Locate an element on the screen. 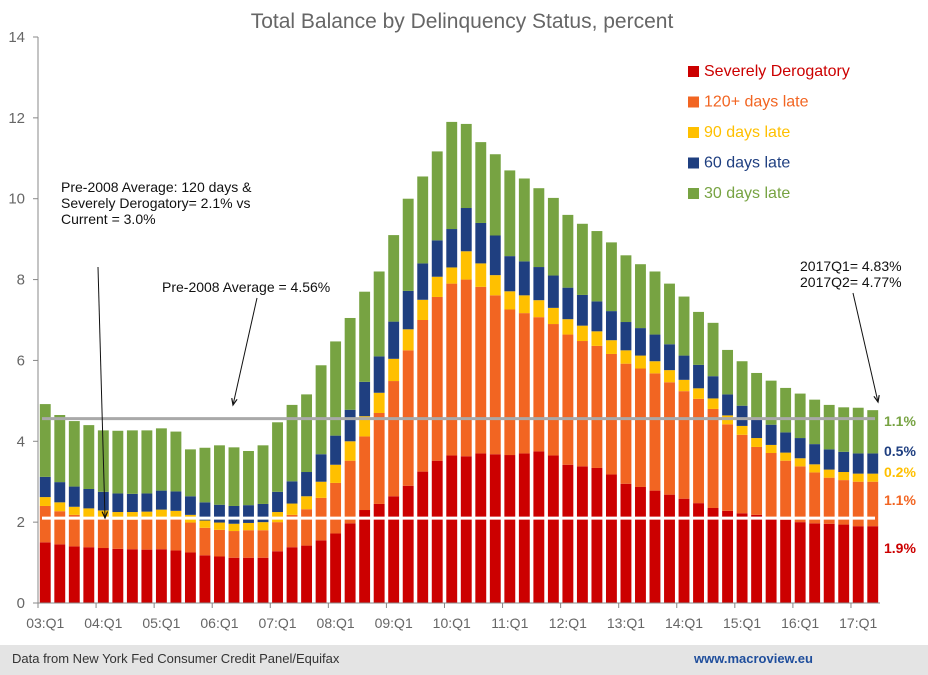 The width and height of the screenshot is (928, 675). annotation-arrow-120-head is located at coordinates (105, 515).